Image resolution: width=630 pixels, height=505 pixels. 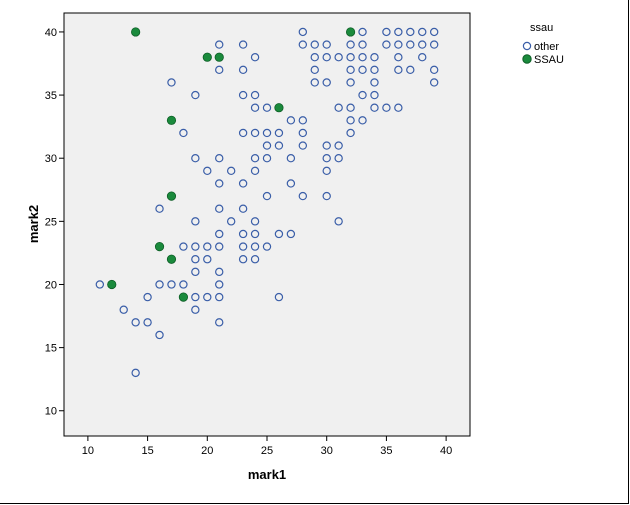 What do you see at coordinates (549, 60) in the screenshot?
I see `legend-ssau-label: SSAU` at bounding box center [549, 60].